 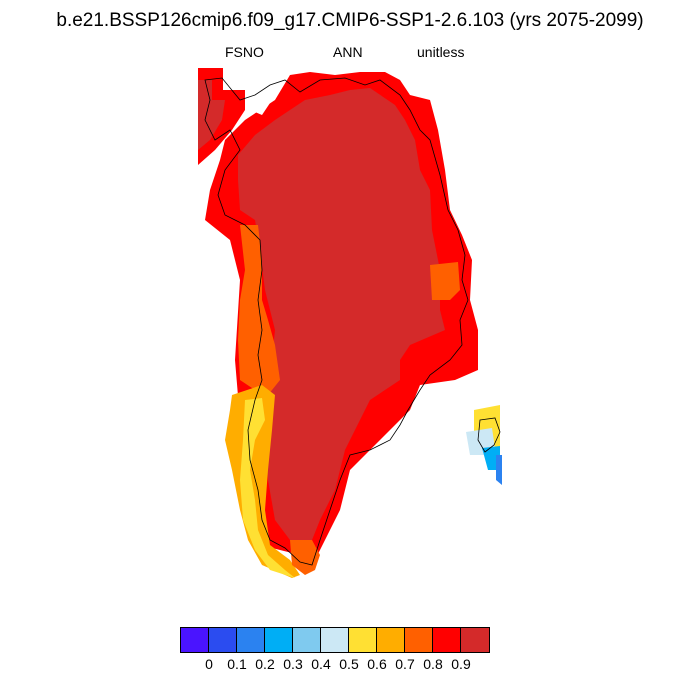 I want to click on colorbar-label: 0.3, so click(x=293, y=664).